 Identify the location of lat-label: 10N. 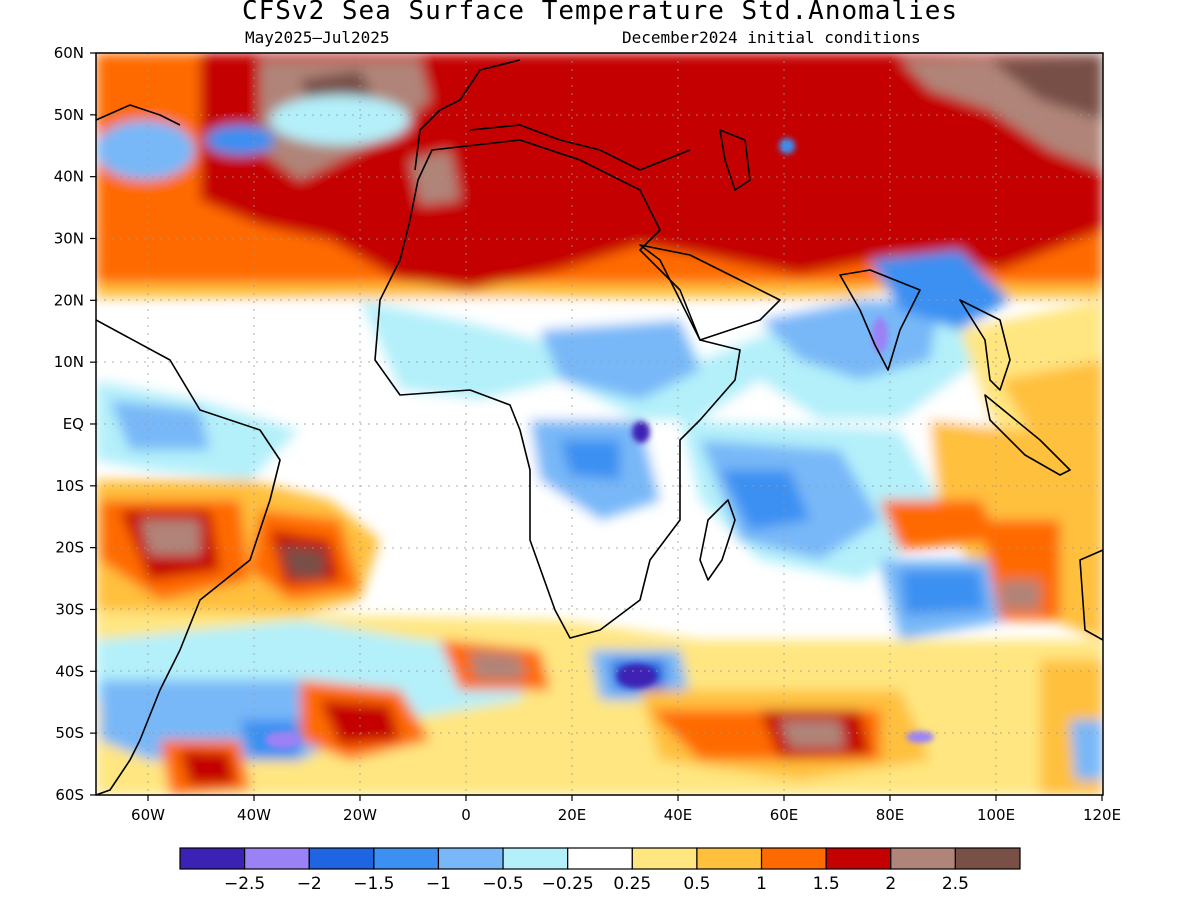
(69, 362).